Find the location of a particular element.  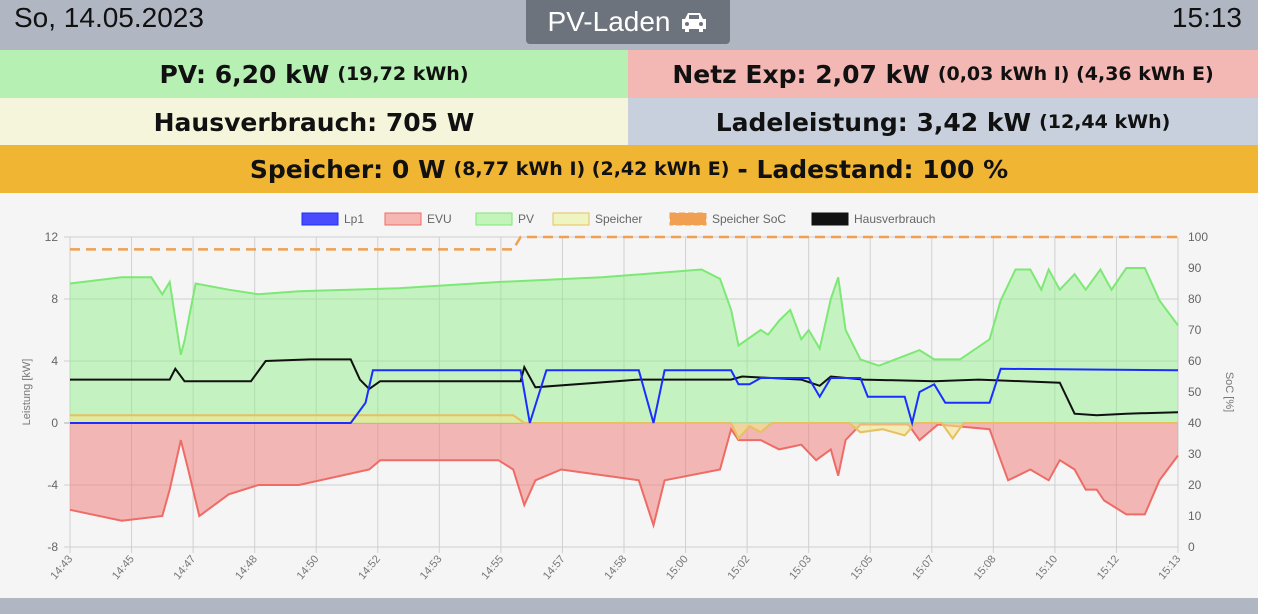

x-tick-label: 15:10 is located at coordinates (1046, 567).